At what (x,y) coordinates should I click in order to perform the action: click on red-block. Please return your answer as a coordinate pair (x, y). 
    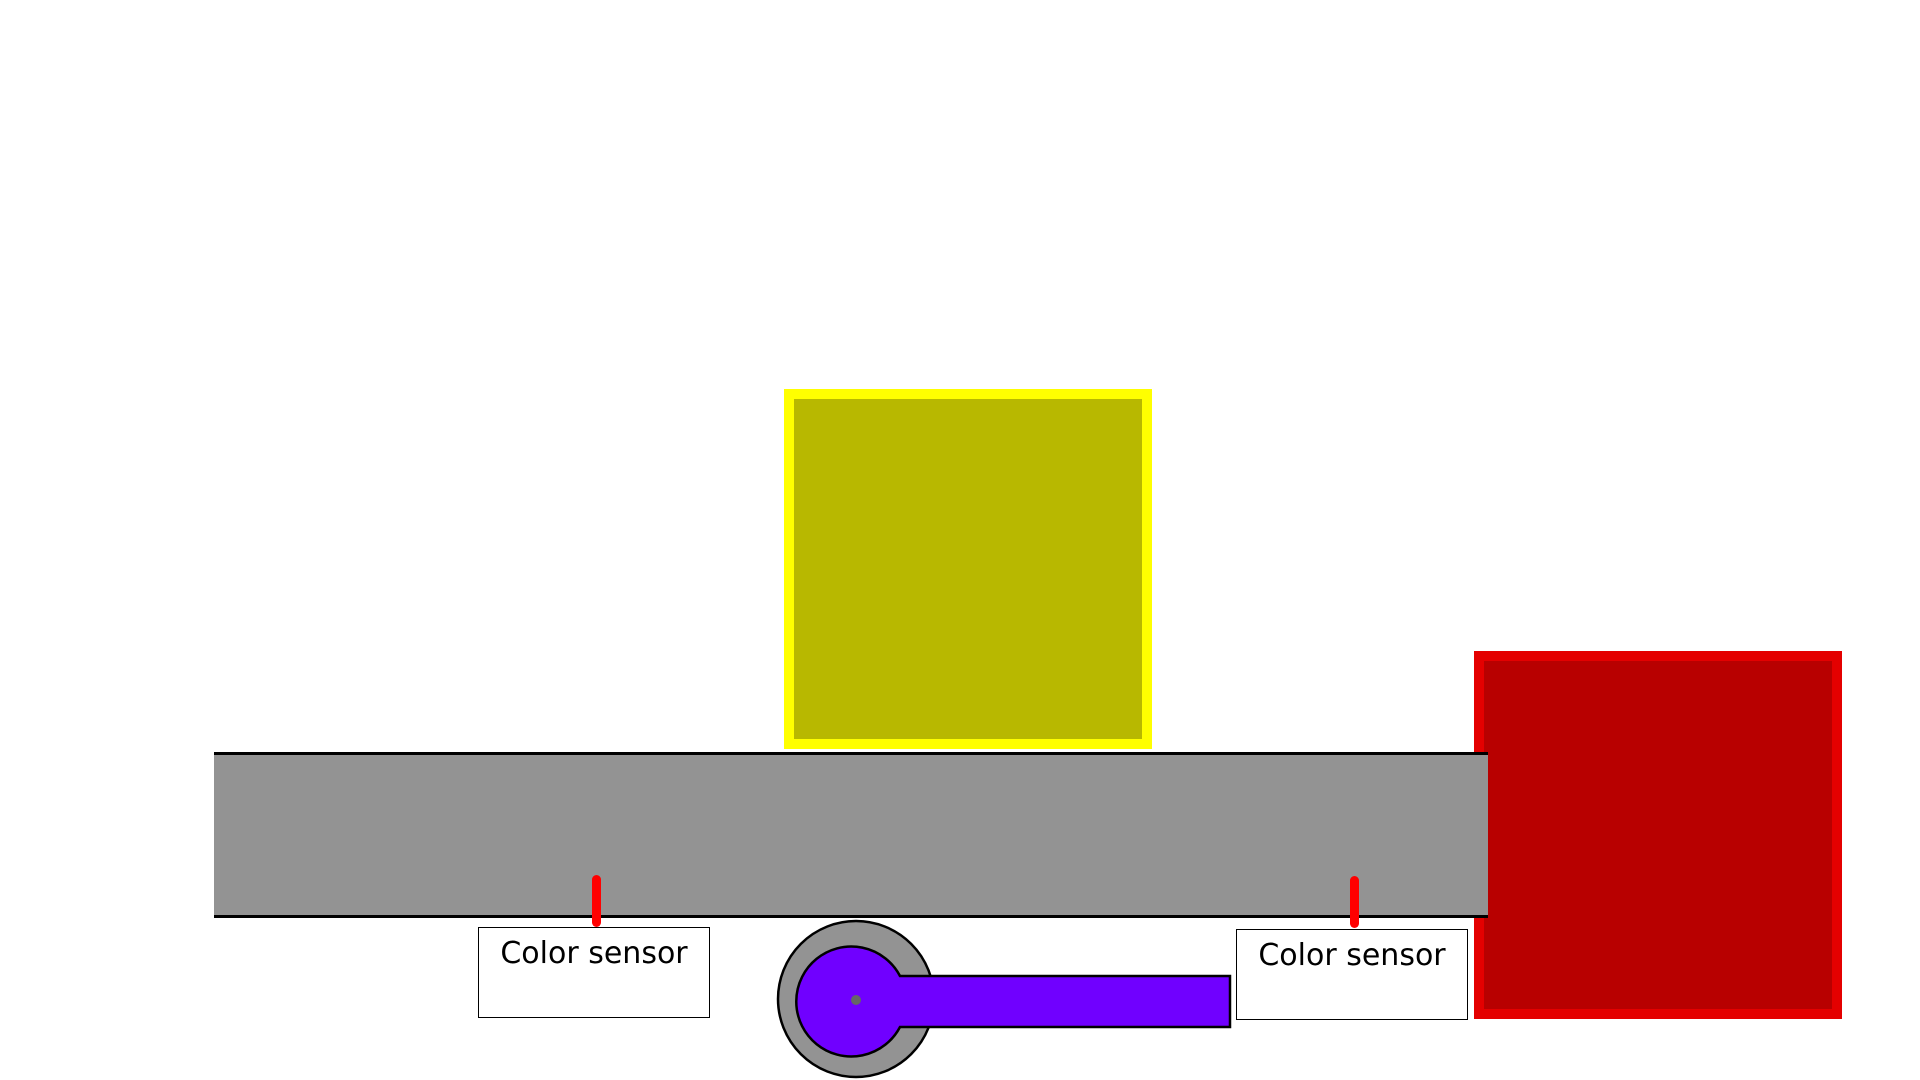
    Looking at the image, I should click on (1658, 835).